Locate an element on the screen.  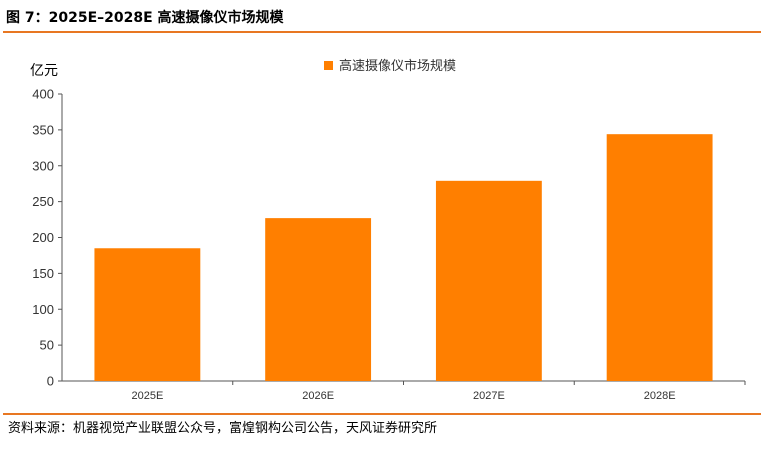
y-tick-label: 150 is located at coordinates (43, 273).